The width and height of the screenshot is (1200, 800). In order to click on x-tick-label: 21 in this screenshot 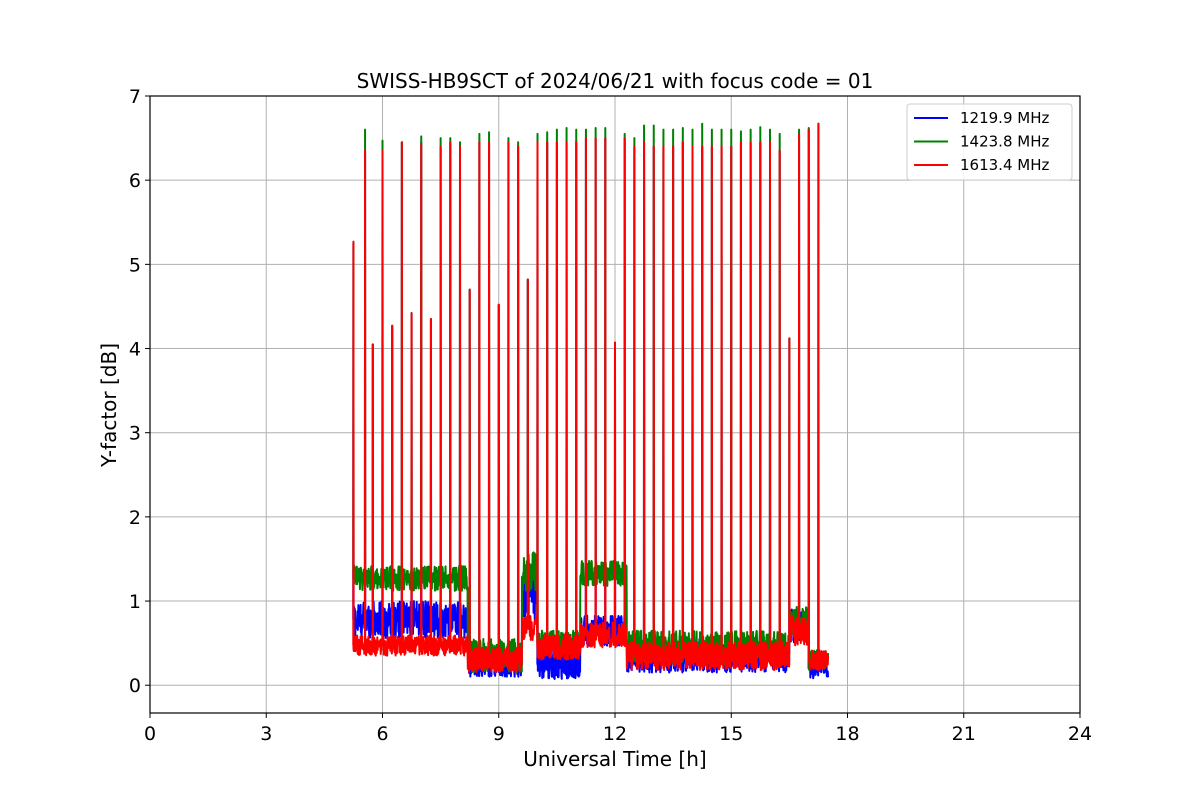, I will do `click(964, 734)`.